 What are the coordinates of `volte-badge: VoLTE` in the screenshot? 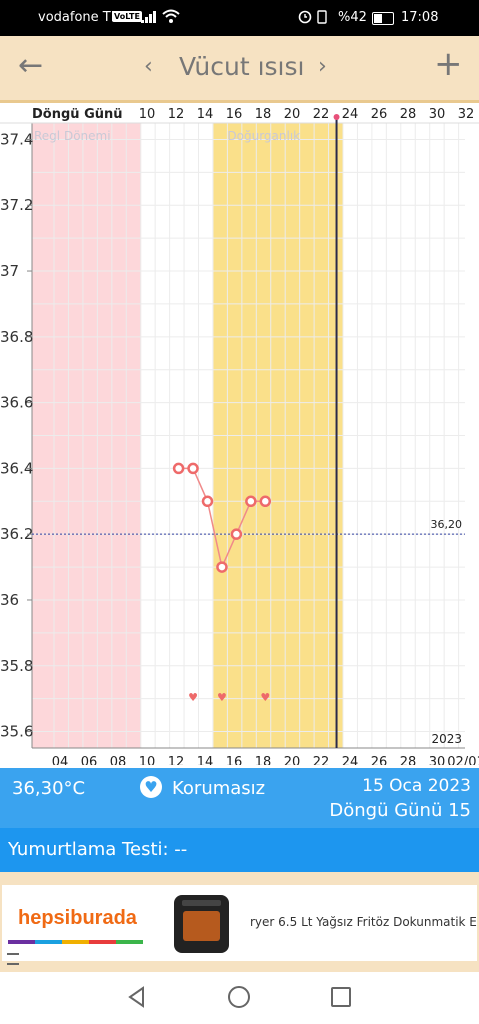 It's located at (127, 16).